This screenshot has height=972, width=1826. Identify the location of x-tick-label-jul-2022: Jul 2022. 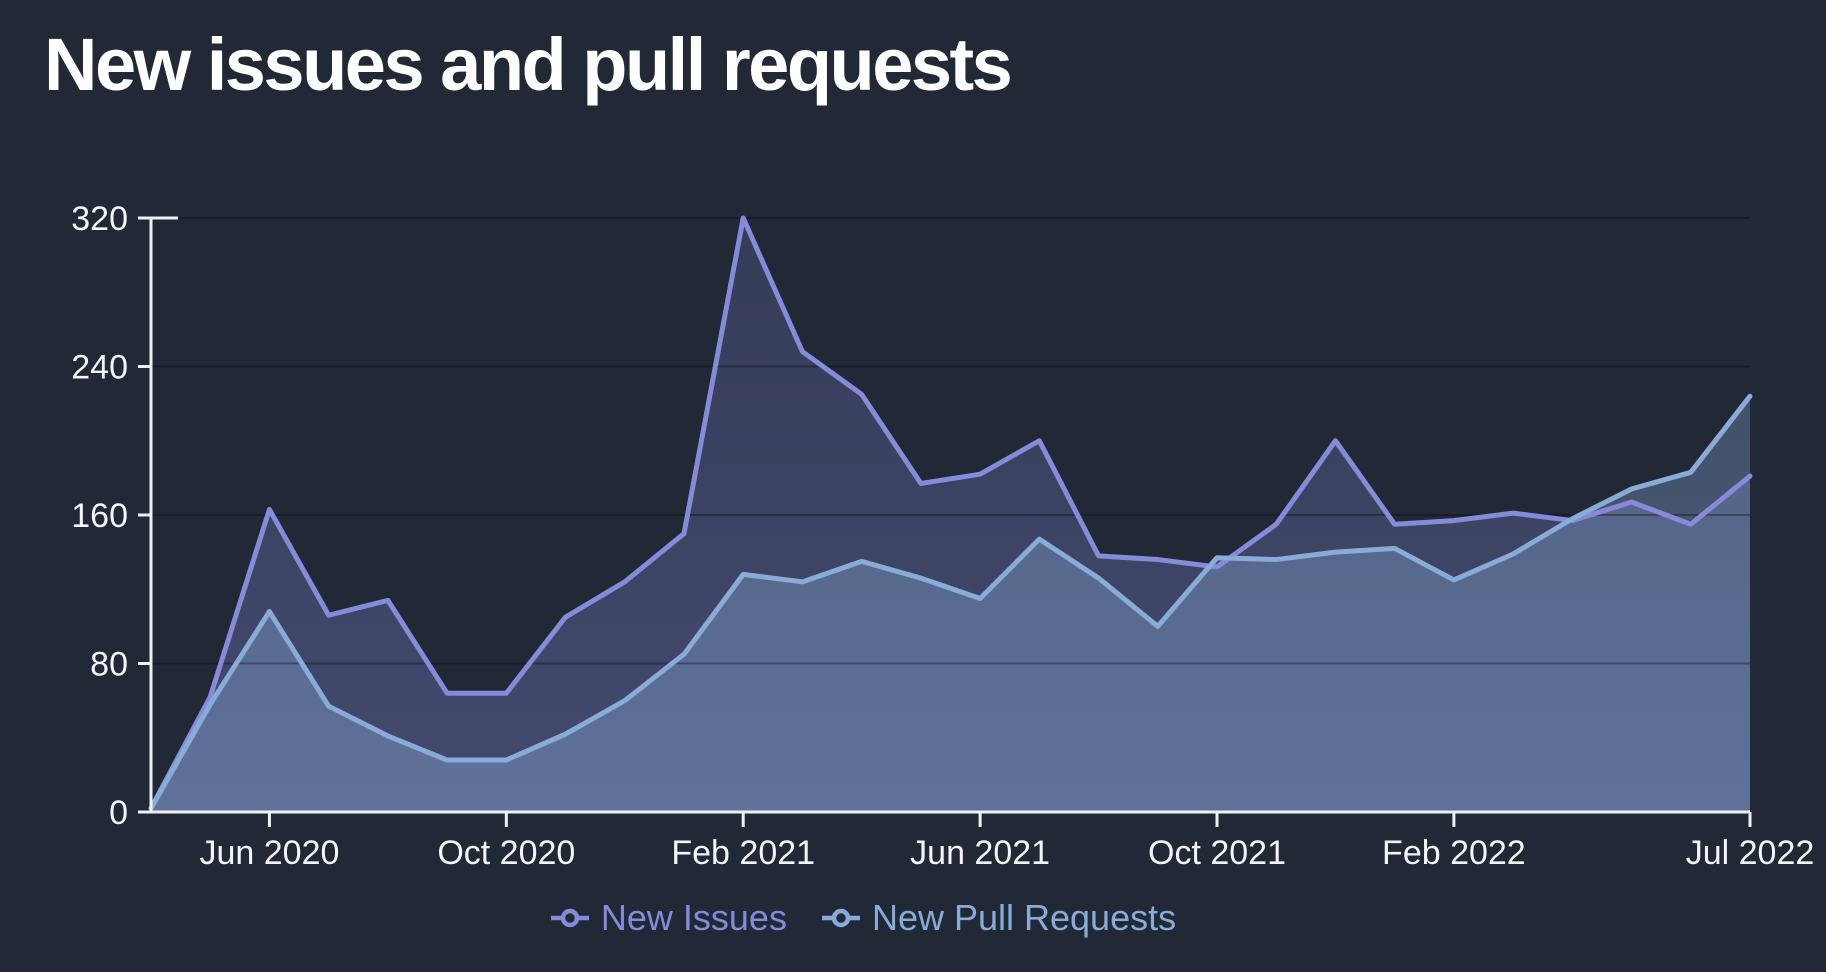
(1750, 853).